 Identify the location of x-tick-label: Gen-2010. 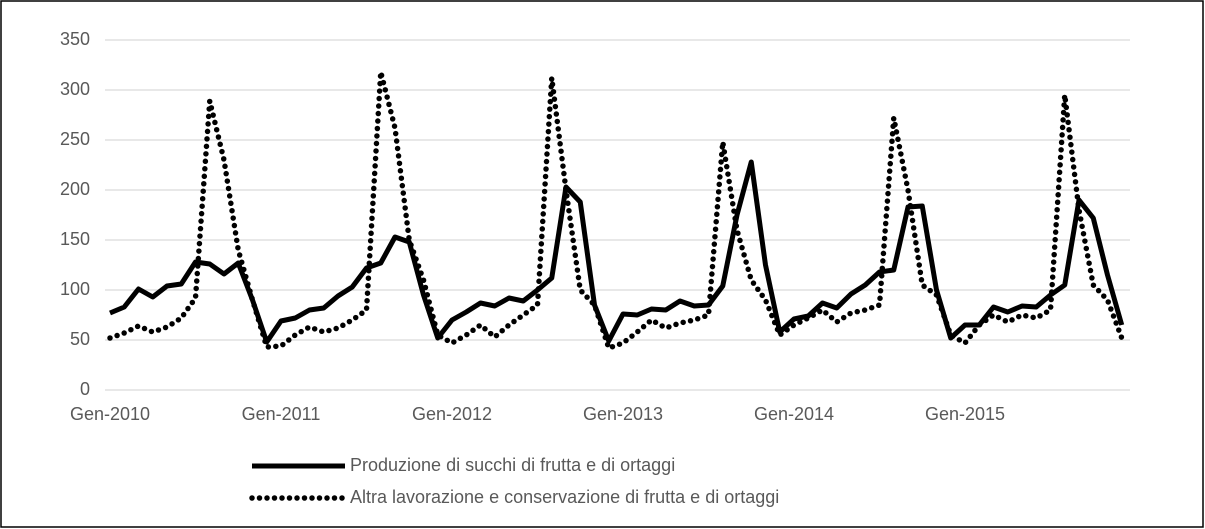
(110, 414).